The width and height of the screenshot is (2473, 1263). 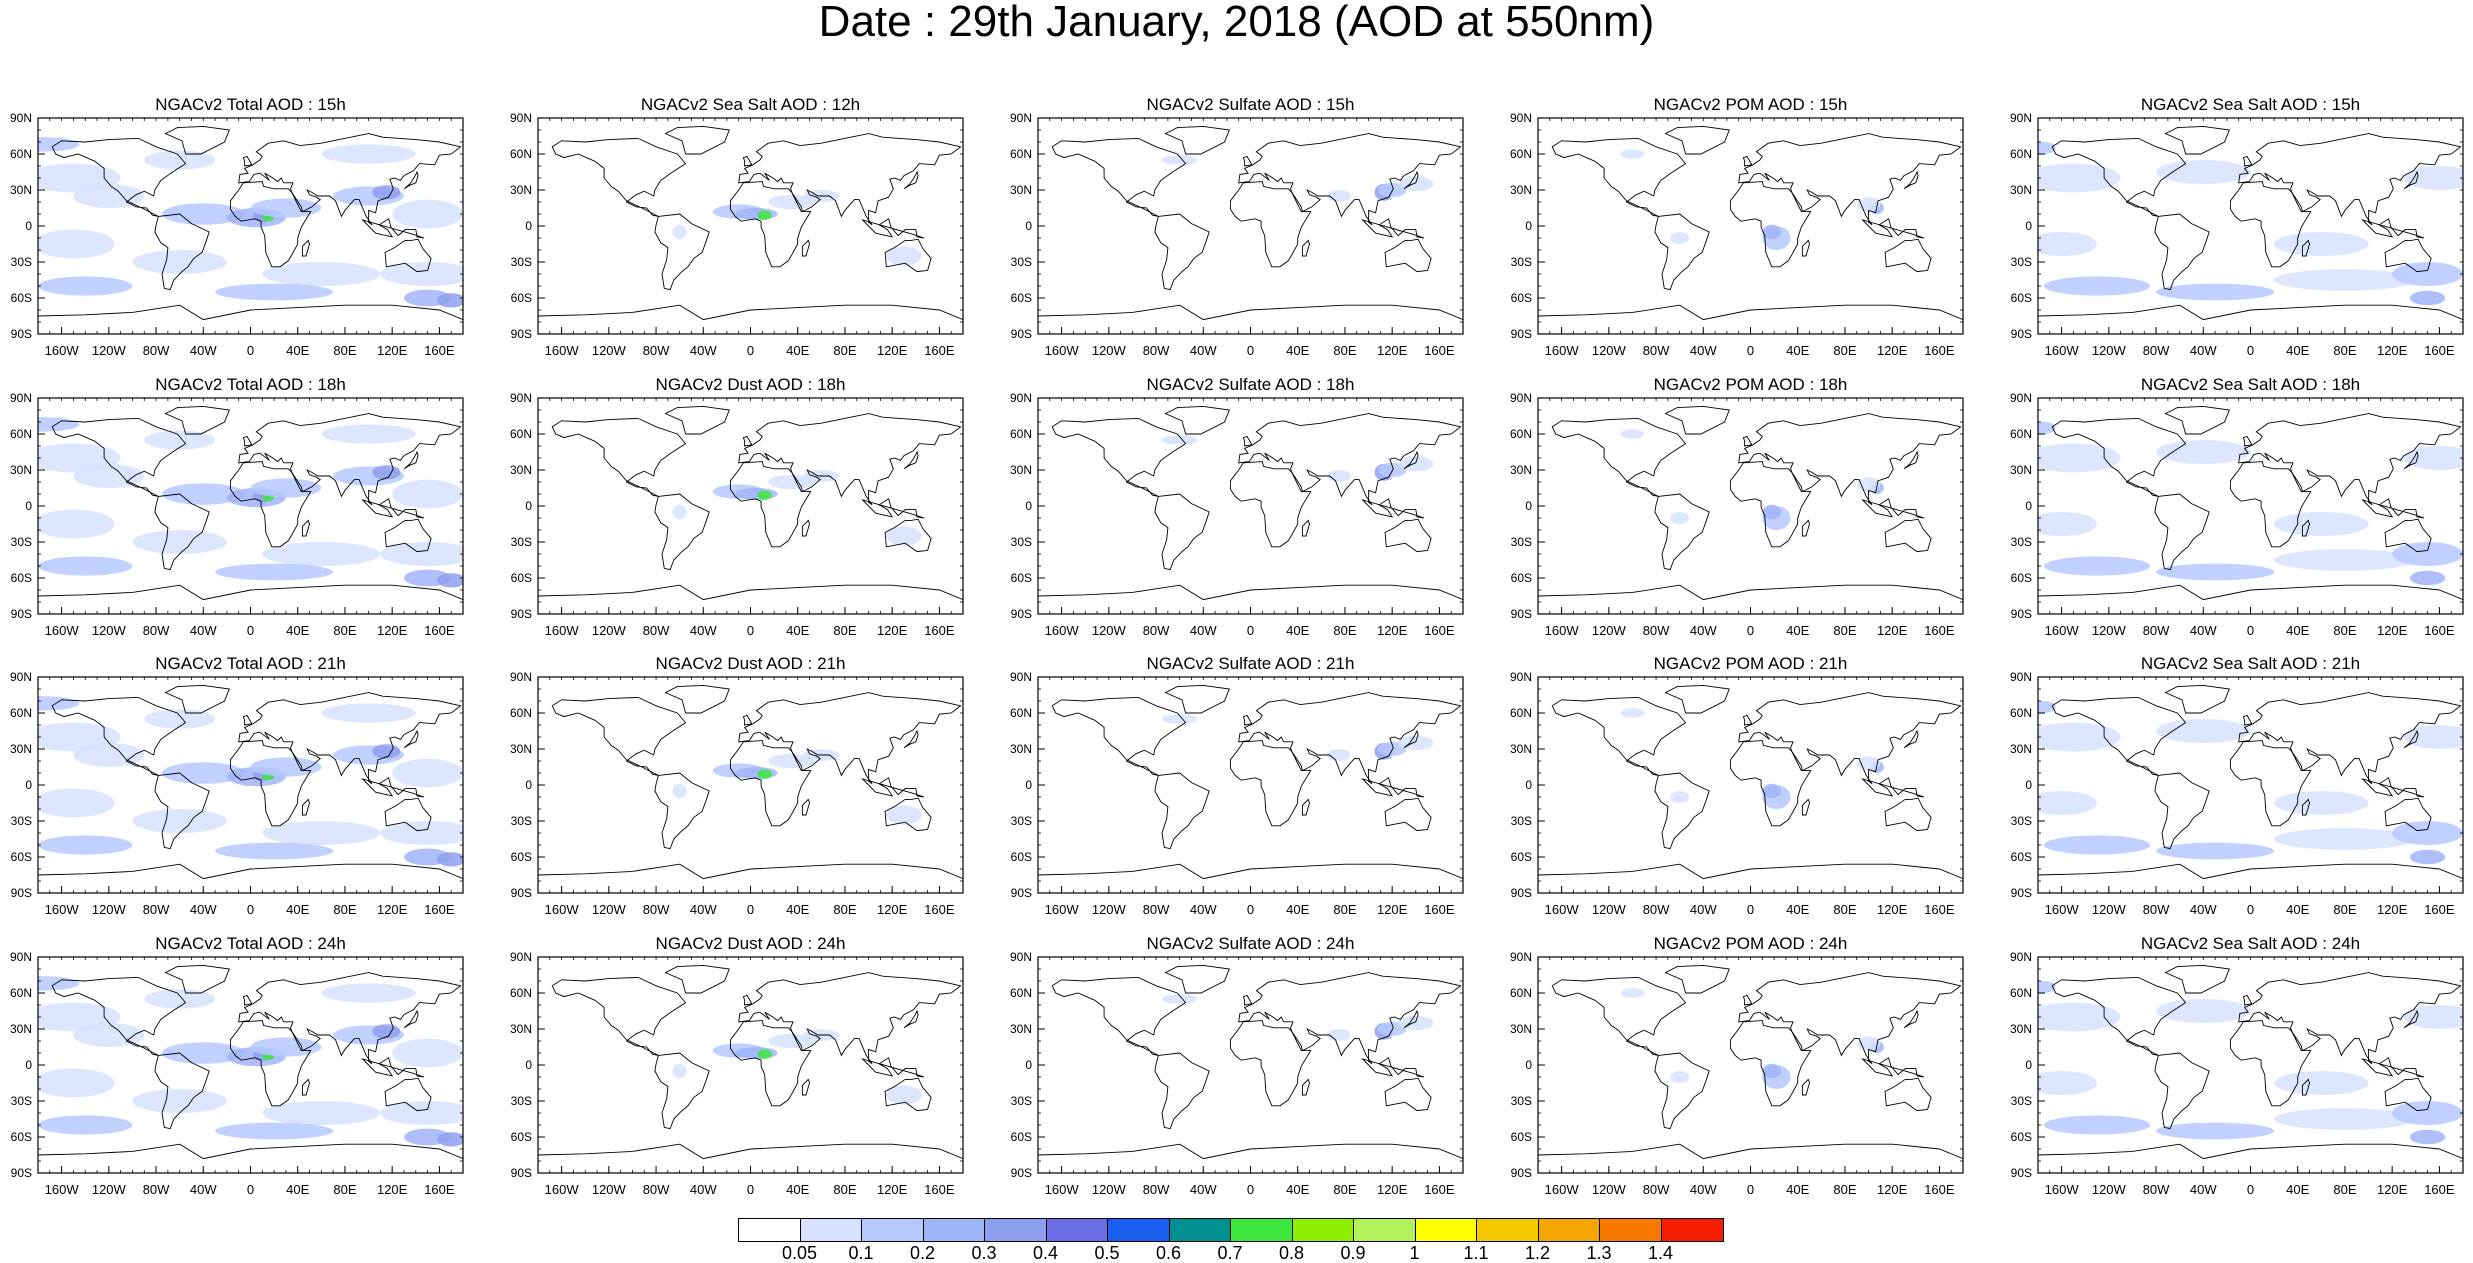 I want to click on colorbar-swatch, so click(x=1200, y=1230).